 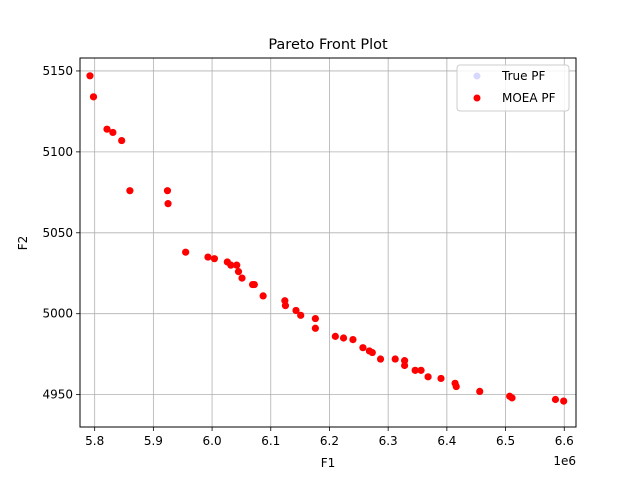 What do you see at coordinates (153, 441) in the screenshot?
I see `x-tick-label: 5.9` at bounding box center [153, 441].